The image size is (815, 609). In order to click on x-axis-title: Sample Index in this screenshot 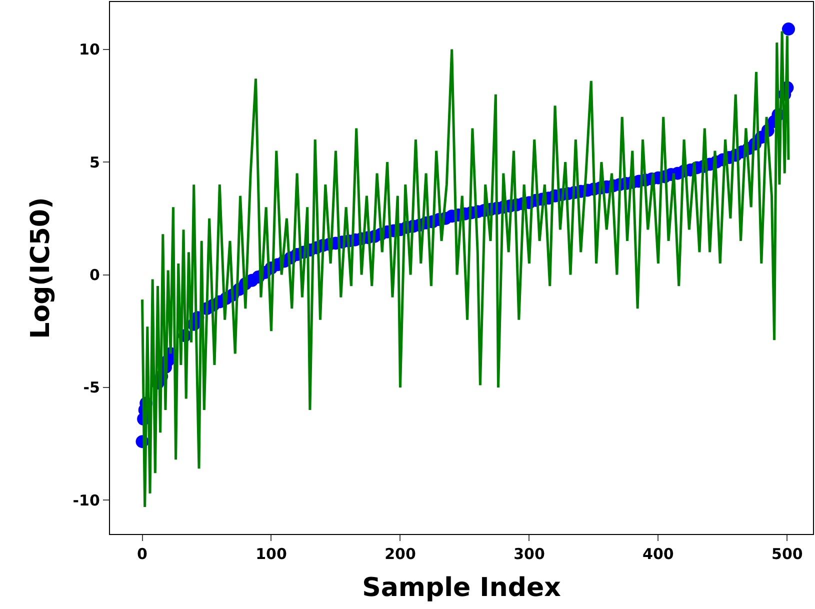, I will do `click(462, 587)`.